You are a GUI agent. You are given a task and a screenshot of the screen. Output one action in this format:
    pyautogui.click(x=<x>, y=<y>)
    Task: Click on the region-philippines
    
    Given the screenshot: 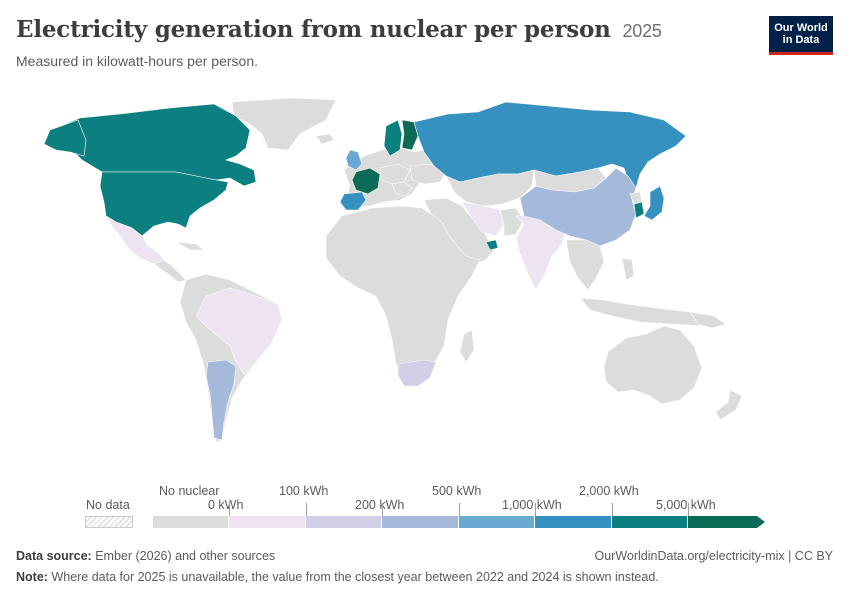 What is the action you would take?
    pyautogui.click(x=628, y=269)
    